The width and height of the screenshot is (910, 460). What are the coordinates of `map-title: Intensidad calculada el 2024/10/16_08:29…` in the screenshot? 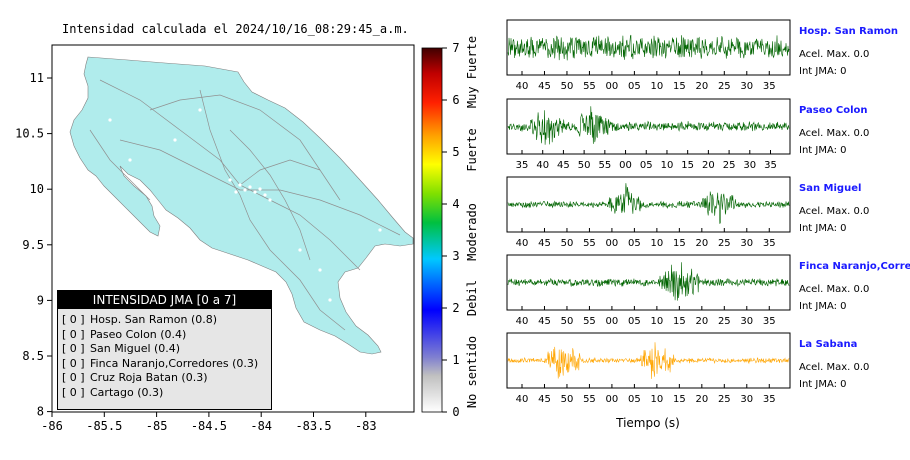 It's located at (235, 29).